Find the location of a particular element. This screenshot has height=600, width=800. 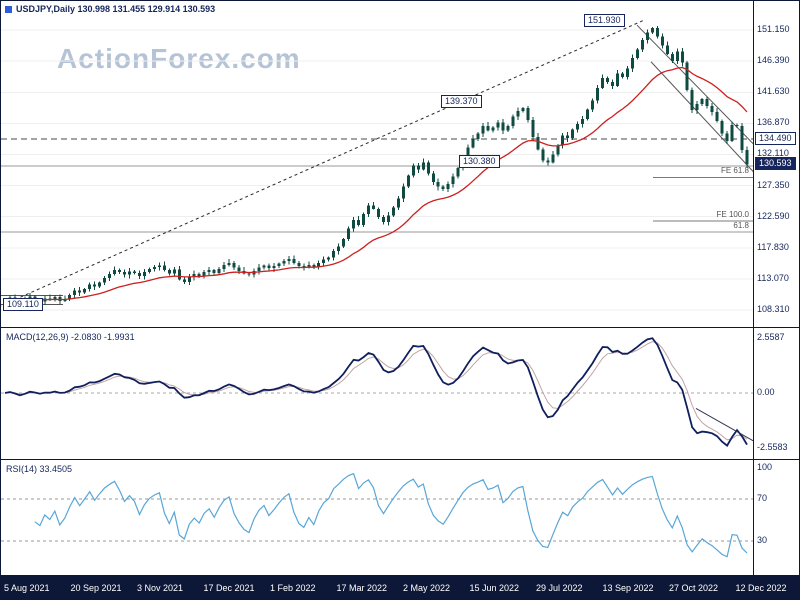

date-label: 15 Jun 2022 is located at coordinates (494, 588).